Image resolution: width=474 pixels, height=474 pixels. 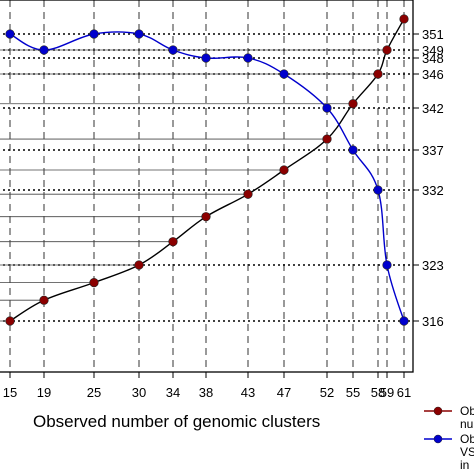 I want to click on x-tick-label: 38, so click(x=206, y=392).